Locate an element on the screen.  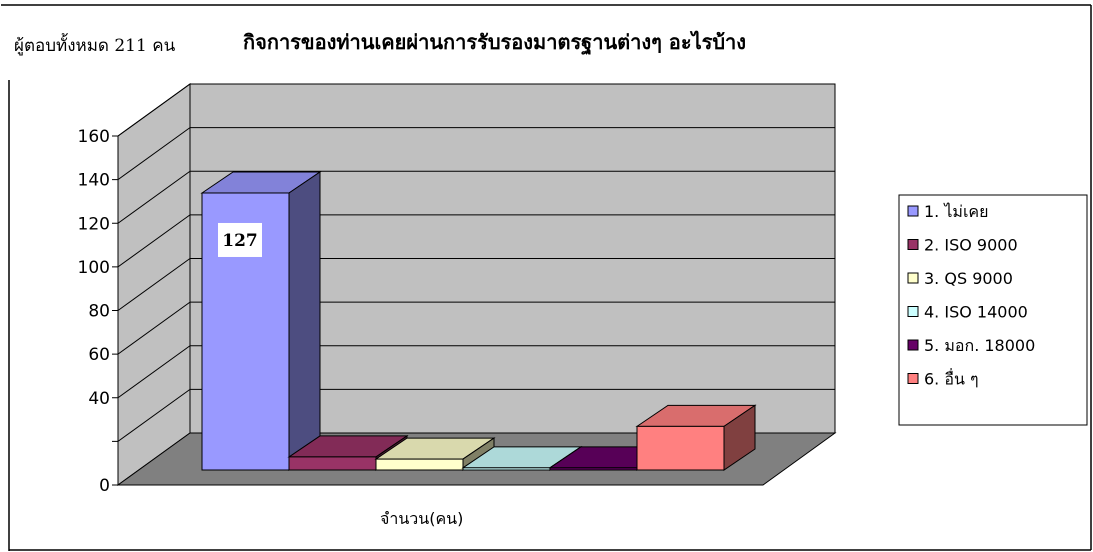
legend-label: 2. ISO 9000 is located at coordinates (971, 245).